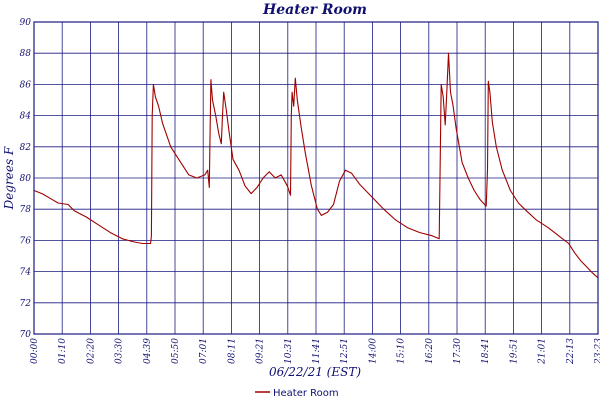  What do you see at coordinates (91, 351) in the screenshot?
I see `x-tick-label: 02:20` at bounding box center [91, 351].